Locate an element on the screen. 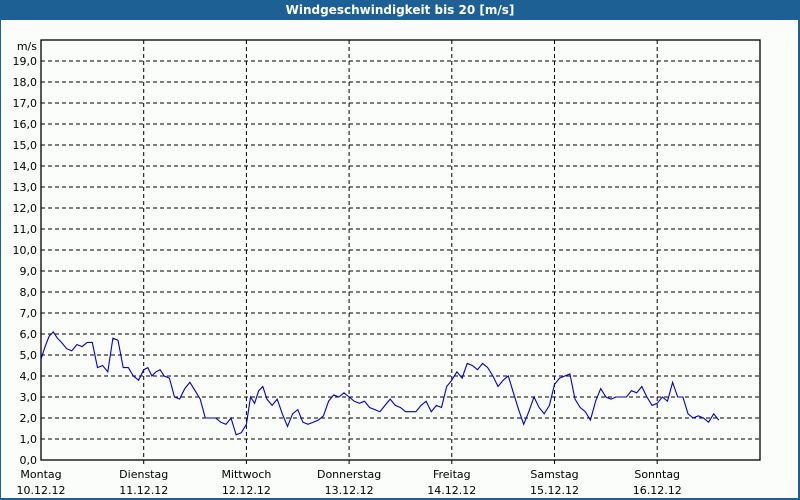  y-tick-label: 16,0 is located at coordinates (25, 124).